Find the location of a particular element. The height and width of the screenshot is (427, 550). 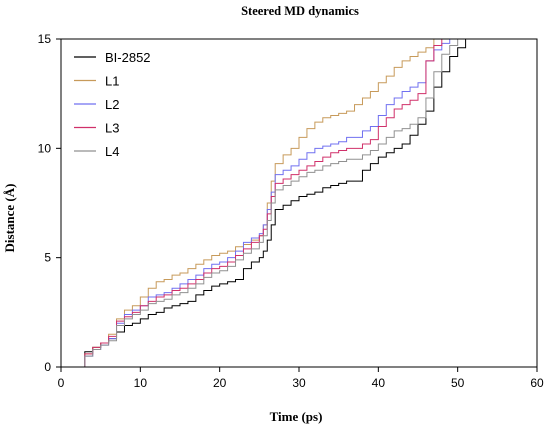

legend-label: L1 is located at coordinates (112, 81).